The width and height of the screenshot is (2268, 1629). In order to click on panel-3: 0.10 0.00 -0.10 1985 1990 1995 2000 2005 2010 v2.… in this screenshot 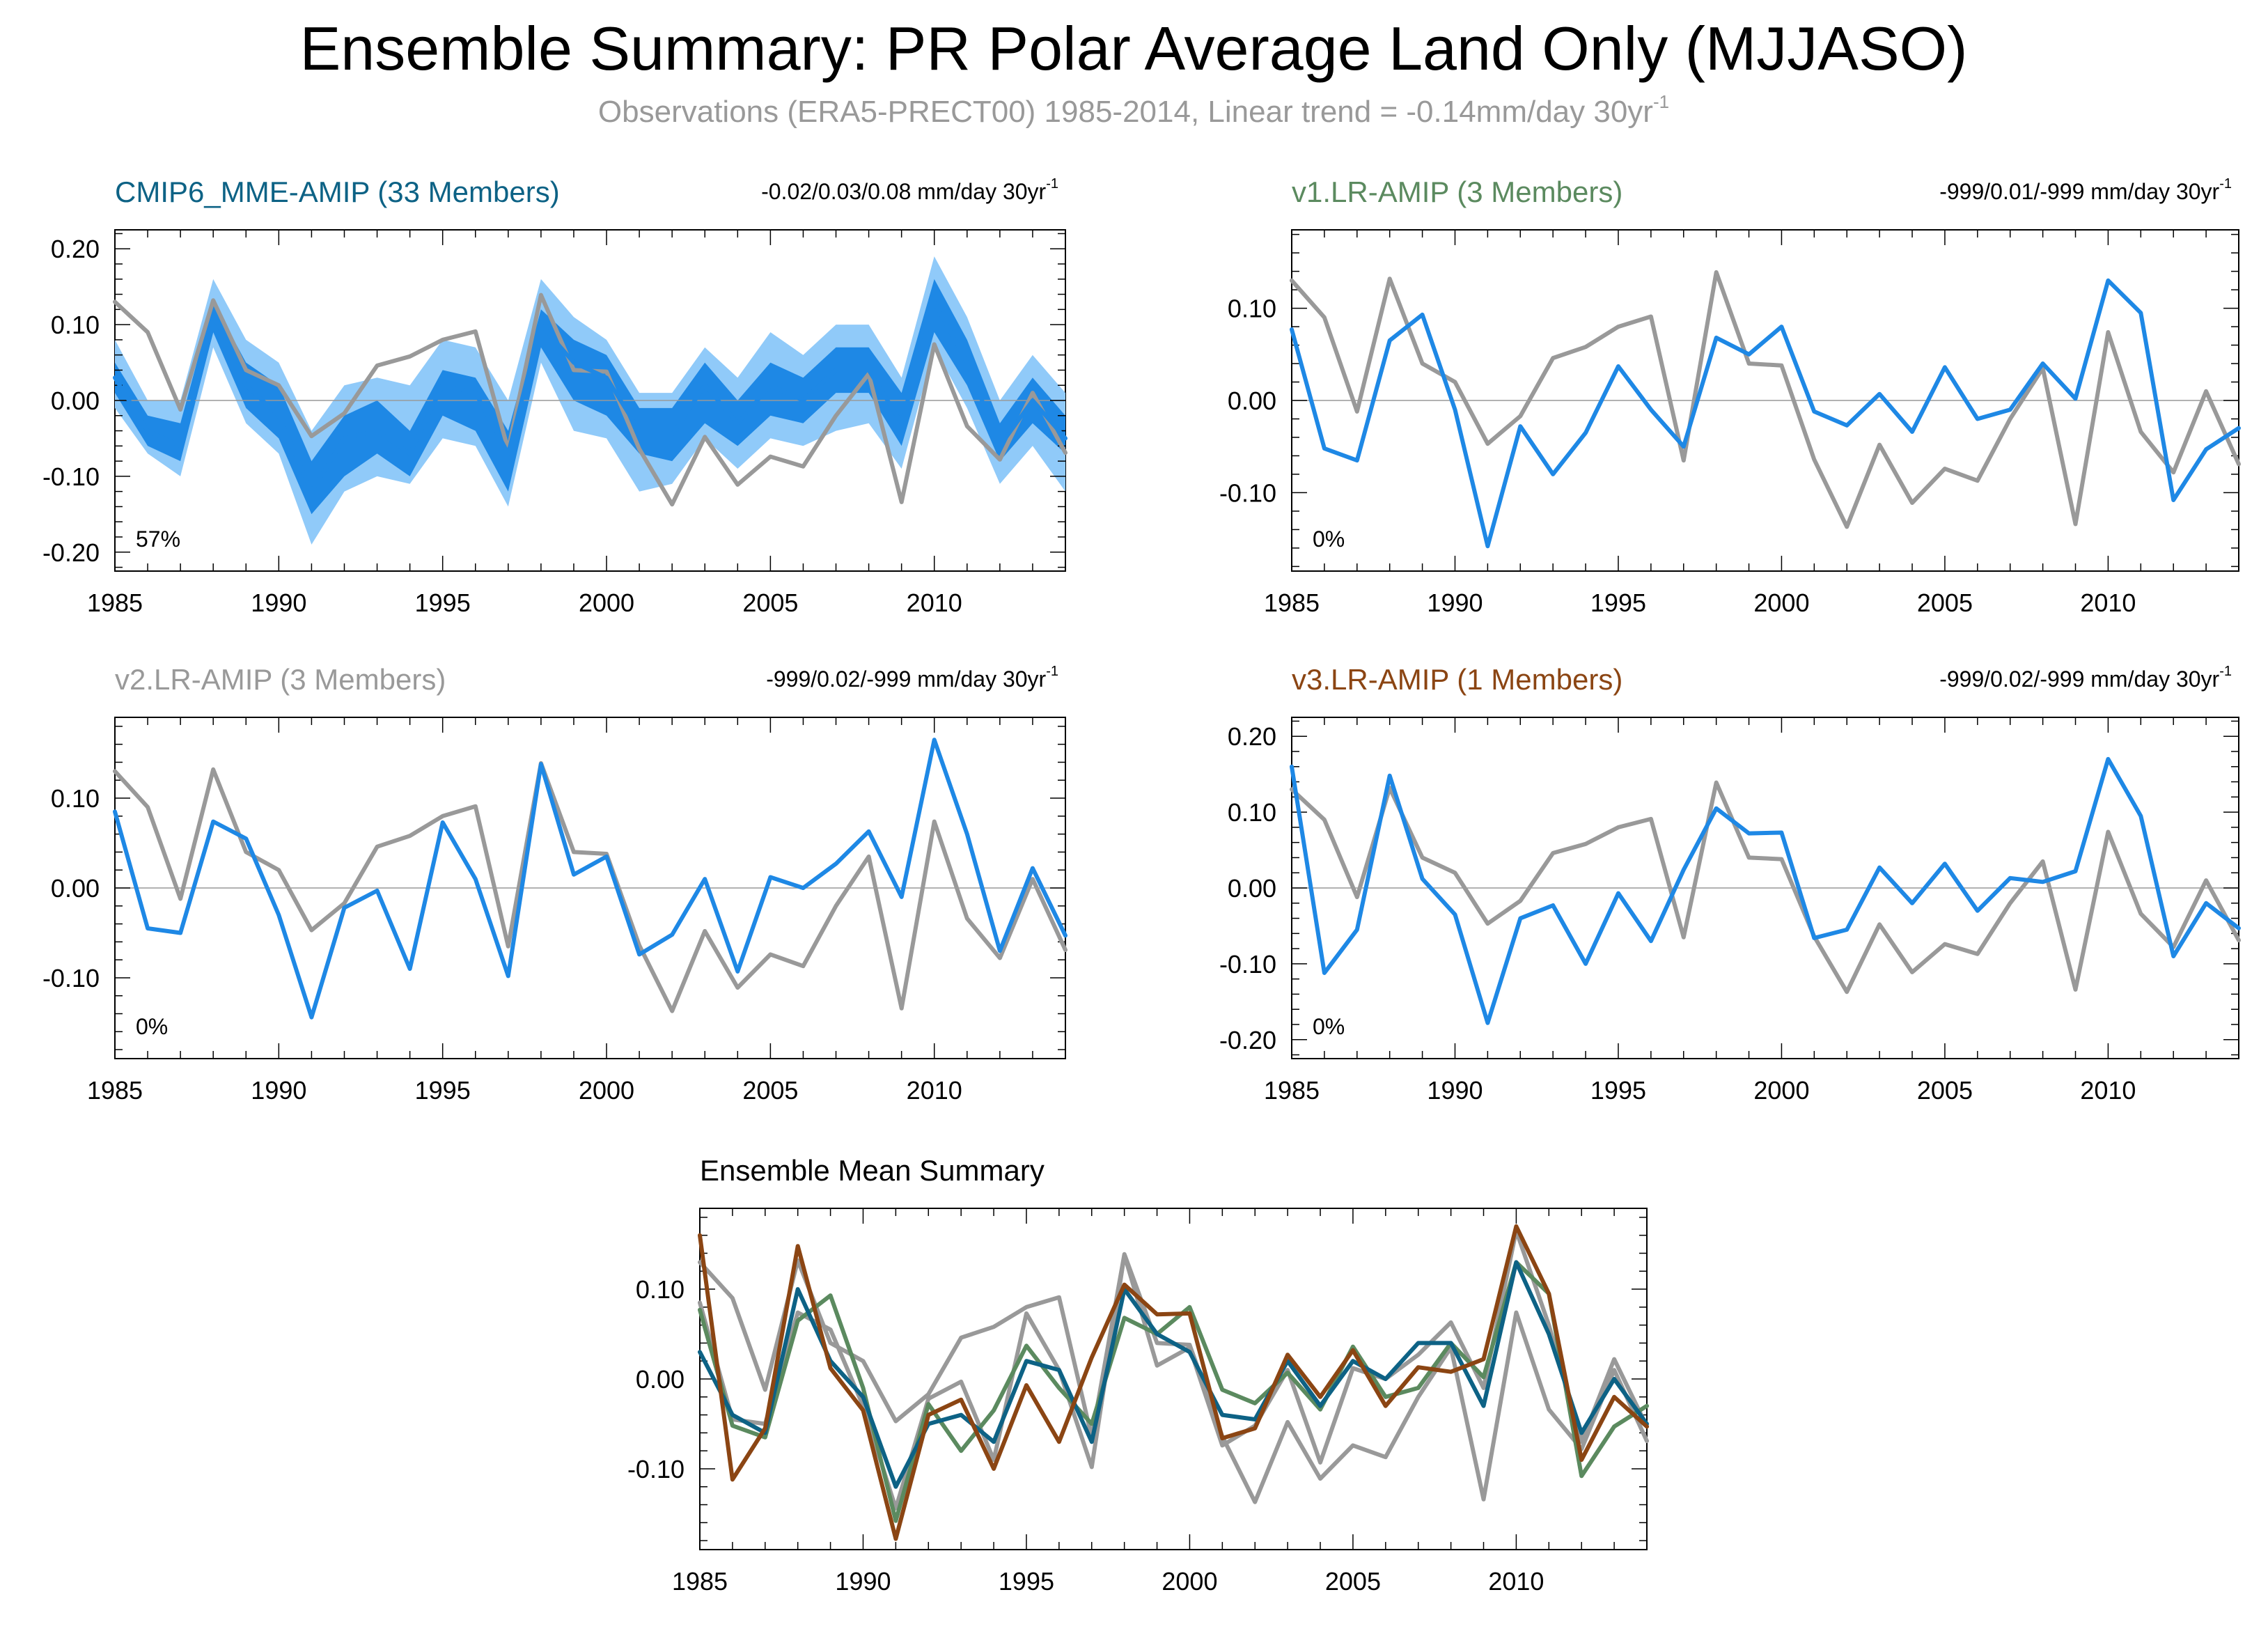, I will do `click(554, 884)`.